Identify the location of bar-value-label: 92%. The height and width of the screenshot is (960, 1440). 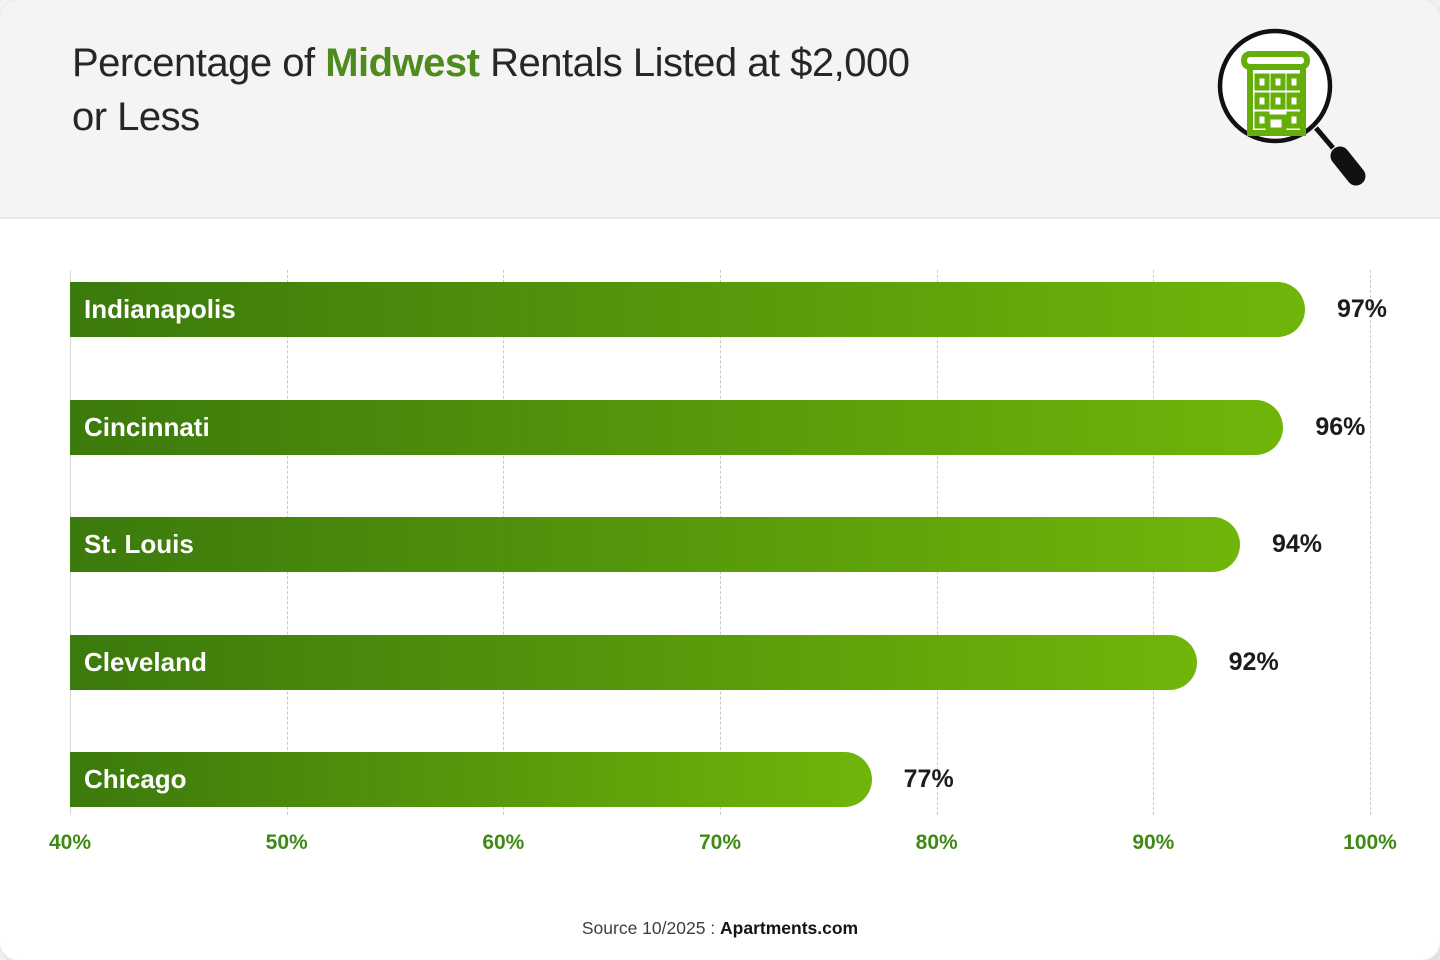
(1253, 662).